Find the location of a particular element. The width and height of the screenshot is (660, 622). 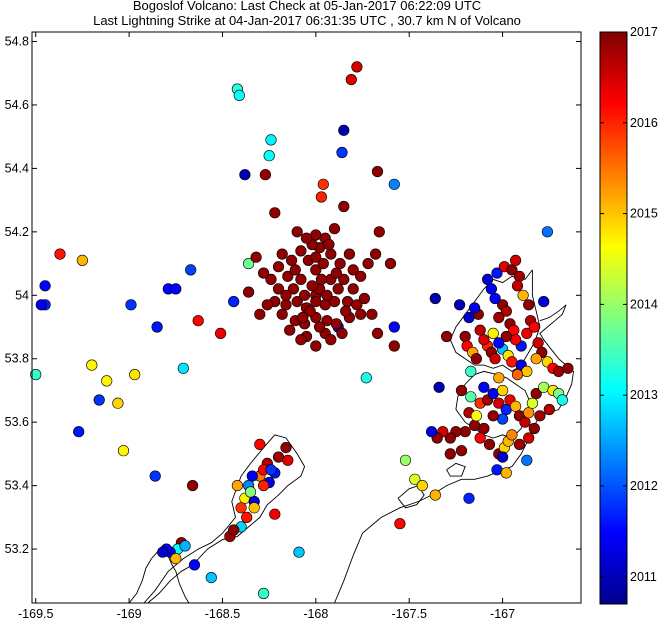

y-tick-label: 53.4 is located at coordinates (17, 486).